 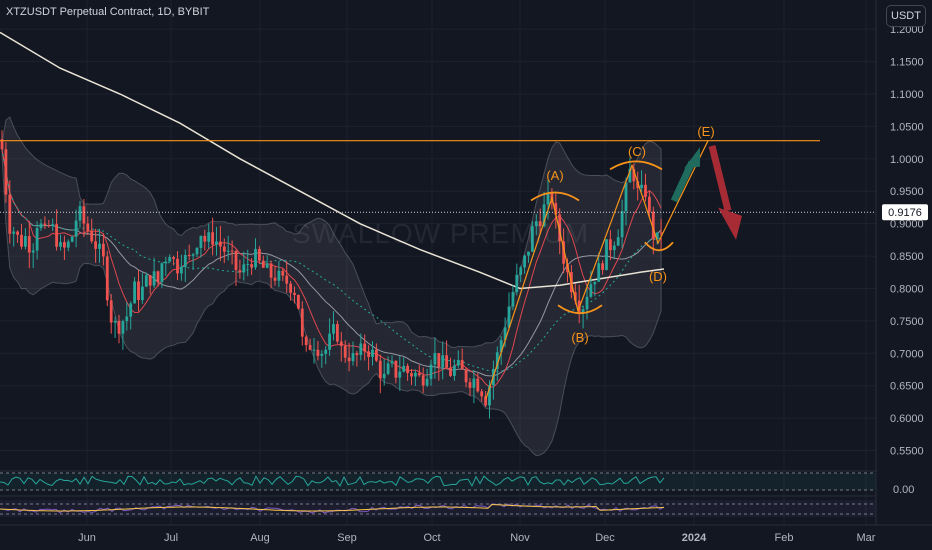 I want to click on price-tick-label: 0.9500, so click(x=907, y=192).